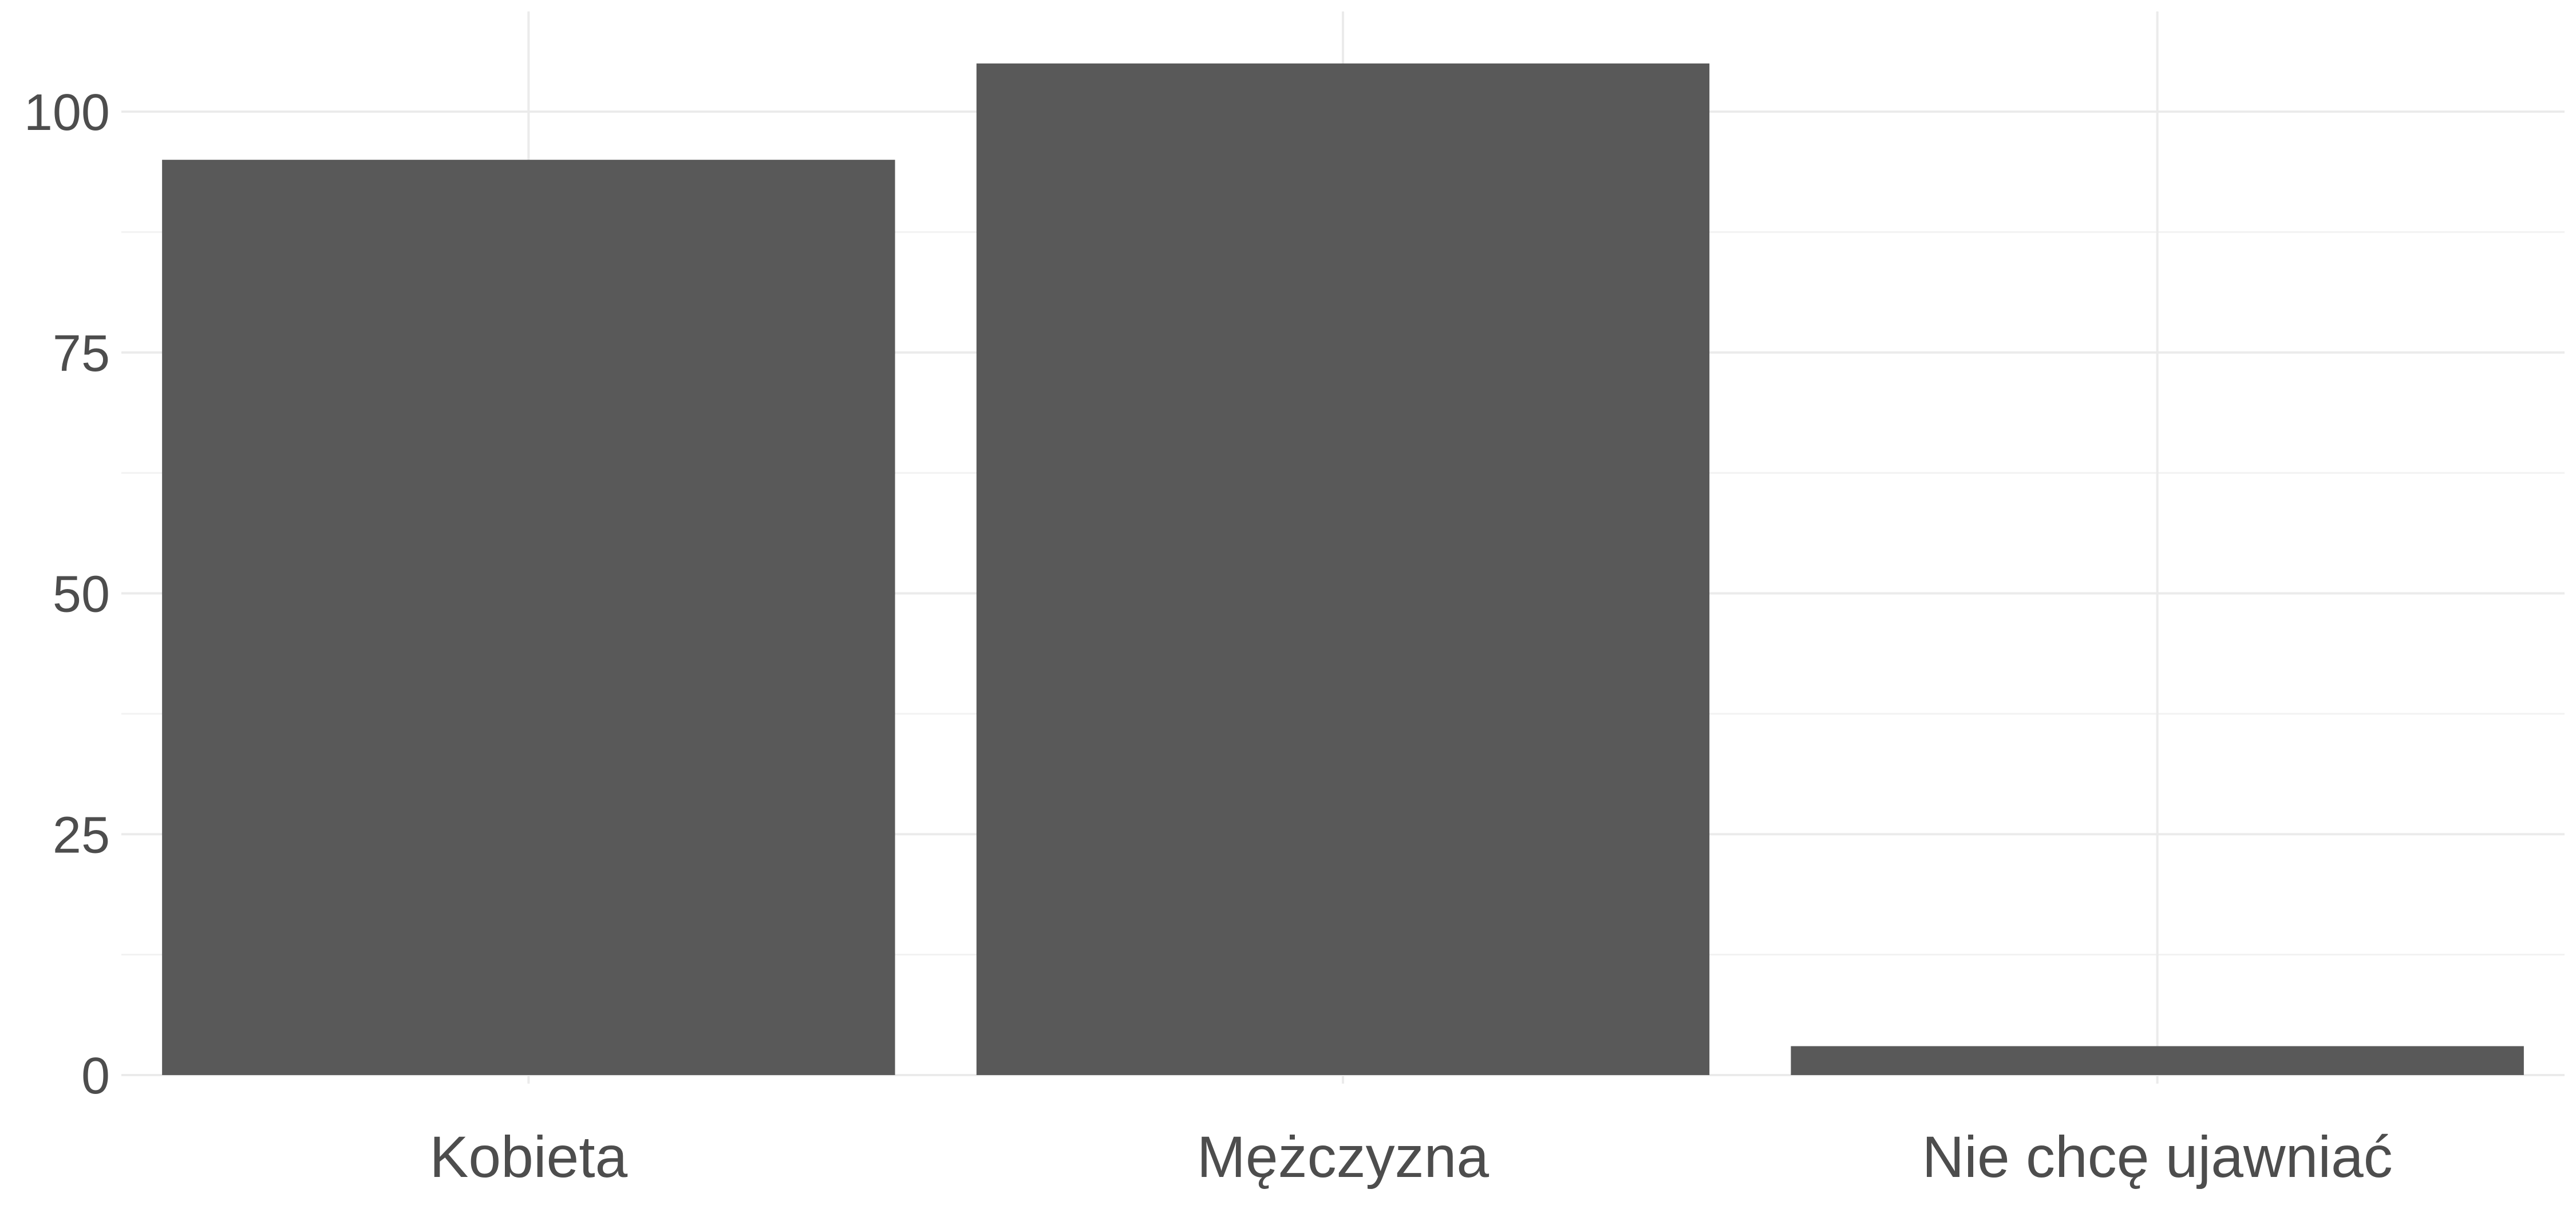  I want to click on bar-nie-chcę-ujawniać, so click(2157, 1060).